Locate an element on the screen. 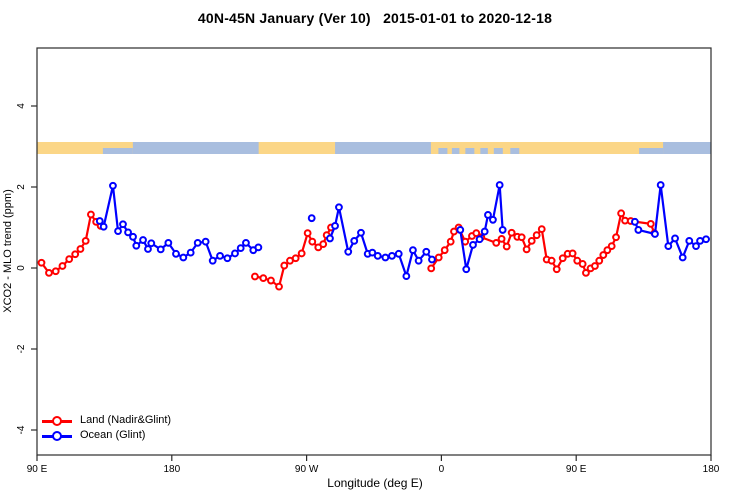 The height and width of the screenshot is (500, 750). x-axis-title: Longitude (deg E) is located at coordinates (375, 483).